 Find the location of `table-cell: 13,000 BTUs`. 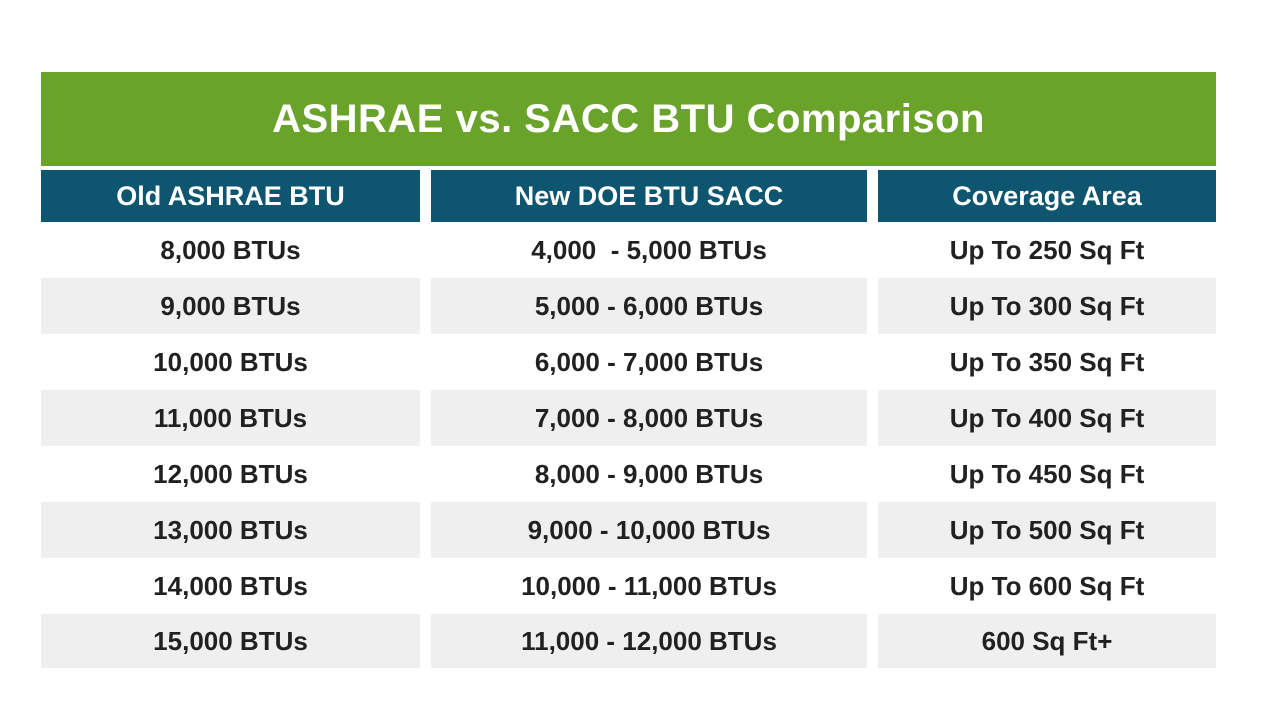

table-cell: 13,000 BTUs is located at coordinates (230, 530).